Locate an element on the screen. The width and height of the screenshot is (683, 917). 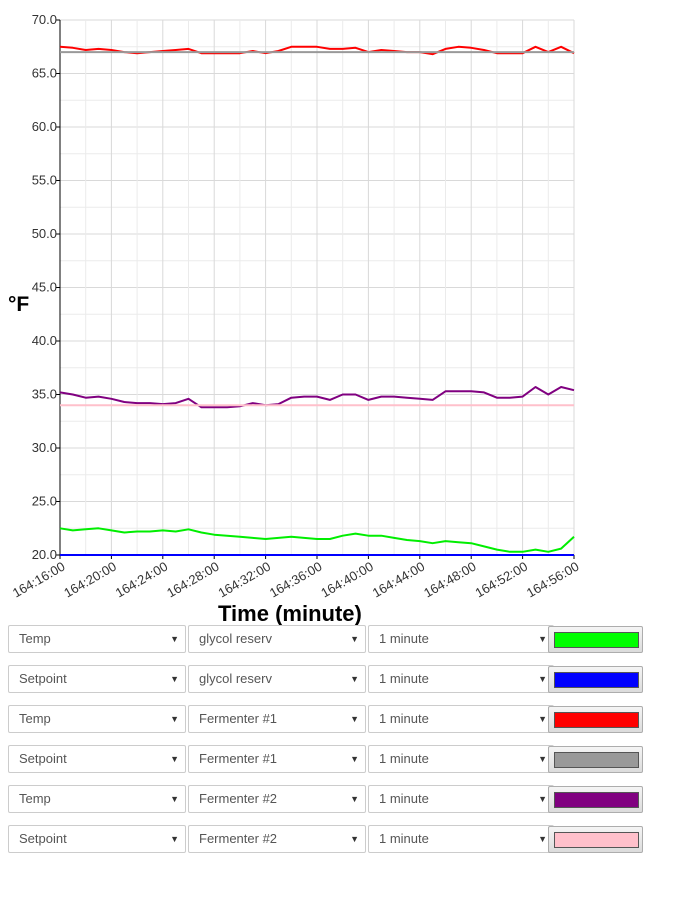
y-tick-label: 60.0 is located at coordinates (44, 126).